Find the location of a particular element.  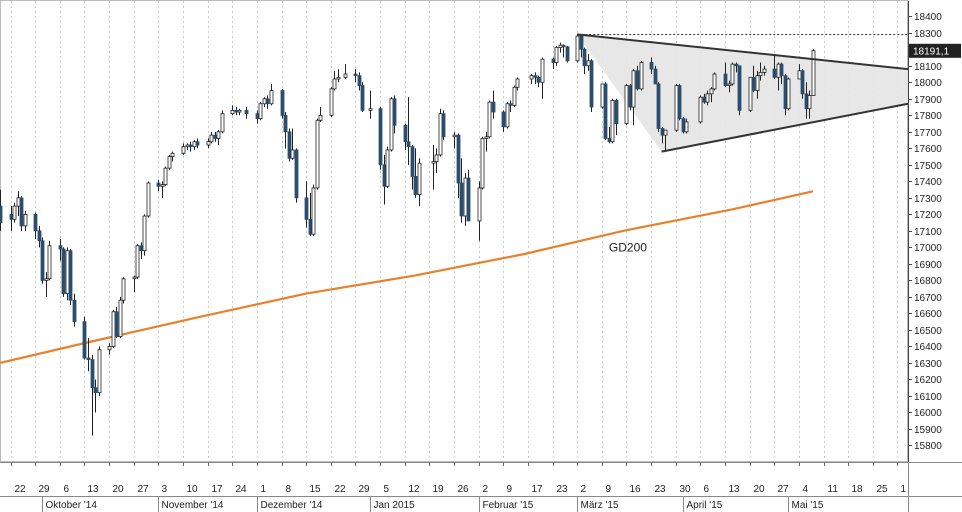

y-tick-label: 16200 is located at coordinates (928, 380).